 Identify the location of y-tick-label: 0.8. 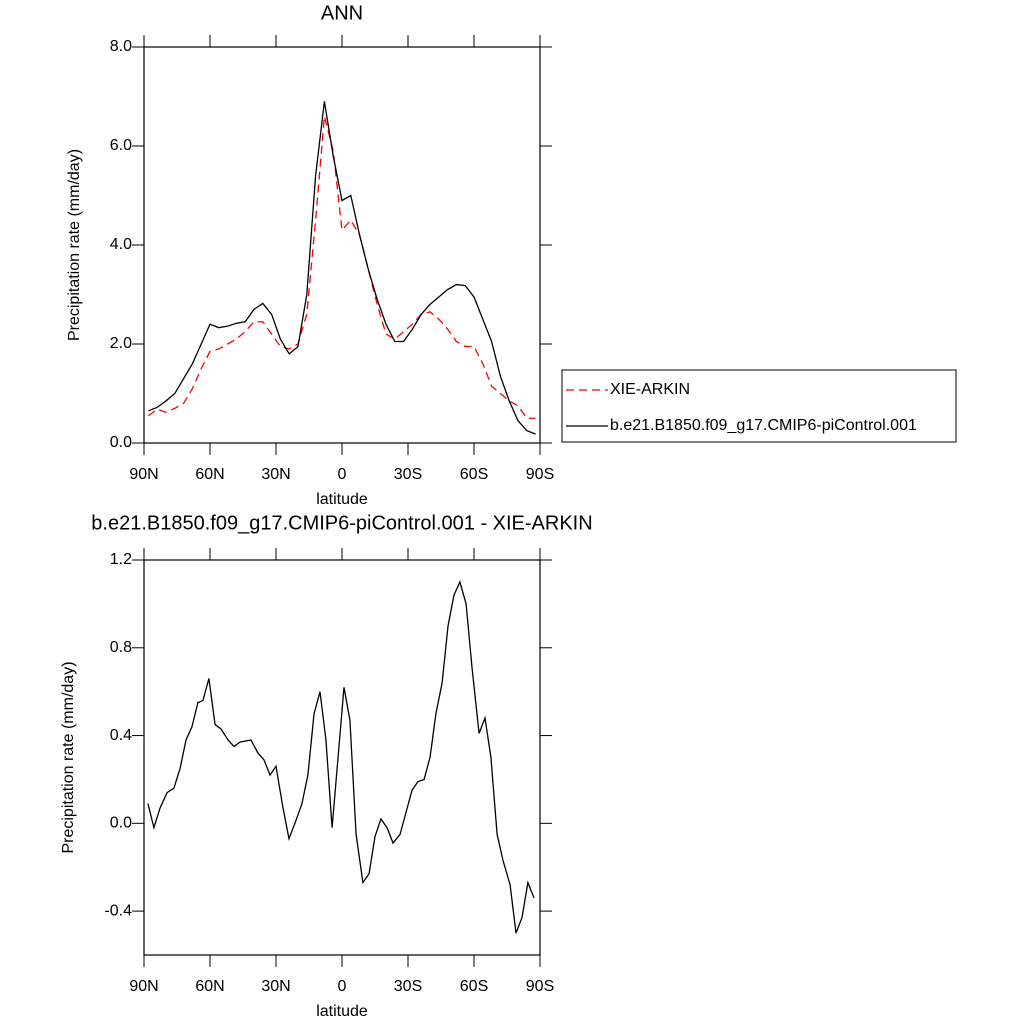
(121, 647).